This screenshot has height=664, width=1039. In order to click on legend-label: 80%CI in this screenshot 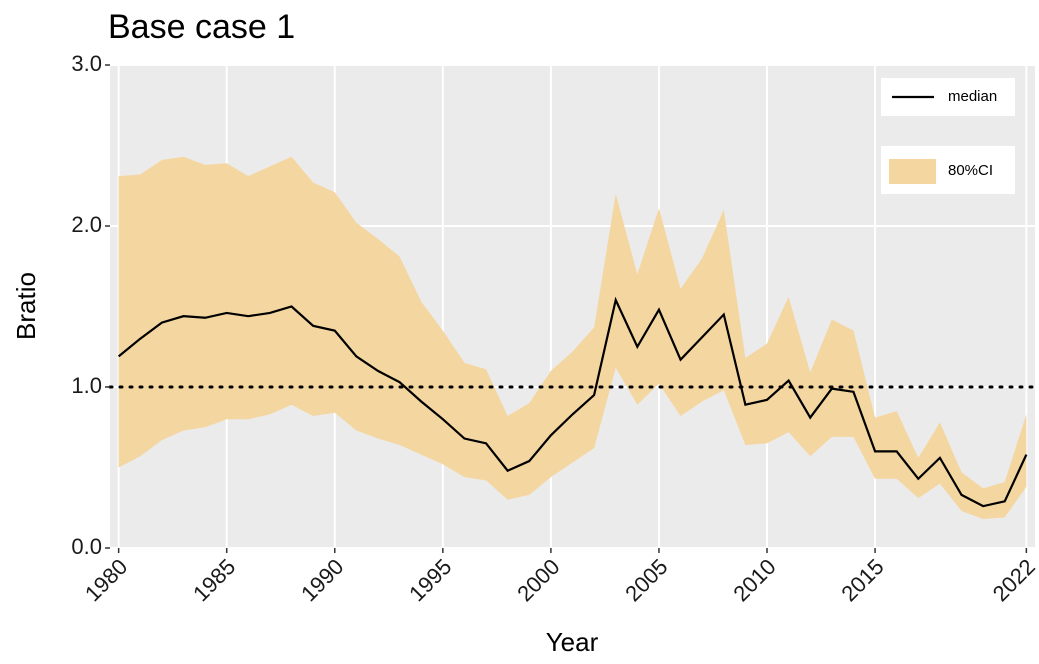, I will do `click(970, 170)`.